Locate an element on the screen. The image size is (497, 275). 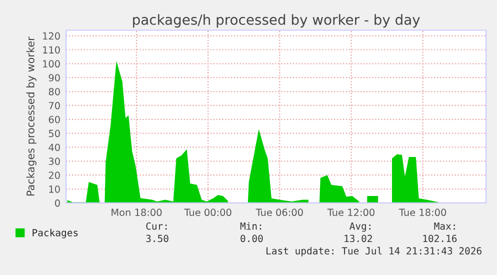
x-tick-label: Tue 00:00 is located at coordinates (208, 212).